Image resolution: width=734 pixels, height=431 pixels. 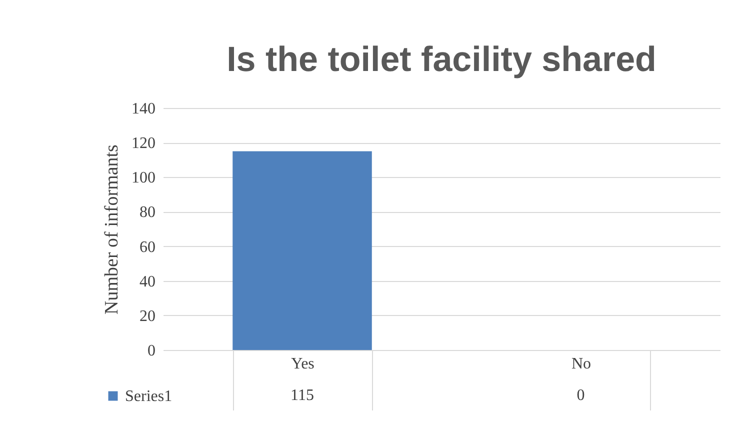 What do you see at coordinates (581, 364) in the screenshot?
I see `x-tick-label: No` at bounding box center [581, 364].